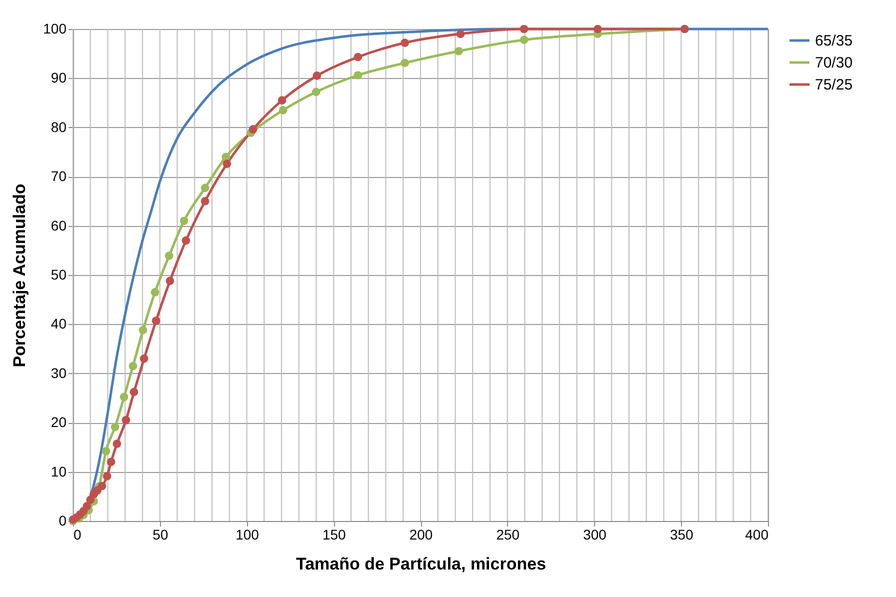 Image resolution: width=896 pixels, height=597 pixels. Describe the element at coordinates (20, 276) in the screenshot. I see `y-axis-title: Porcentaje Acumulado` at that location.